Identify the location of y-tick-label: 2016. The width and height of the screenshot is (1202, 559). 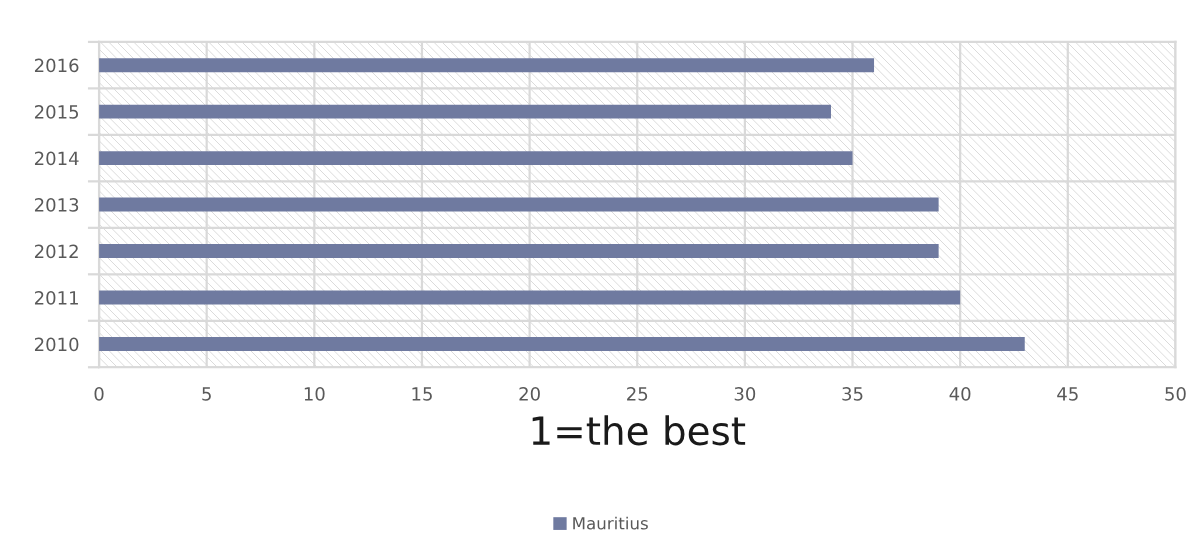
(56, 65).